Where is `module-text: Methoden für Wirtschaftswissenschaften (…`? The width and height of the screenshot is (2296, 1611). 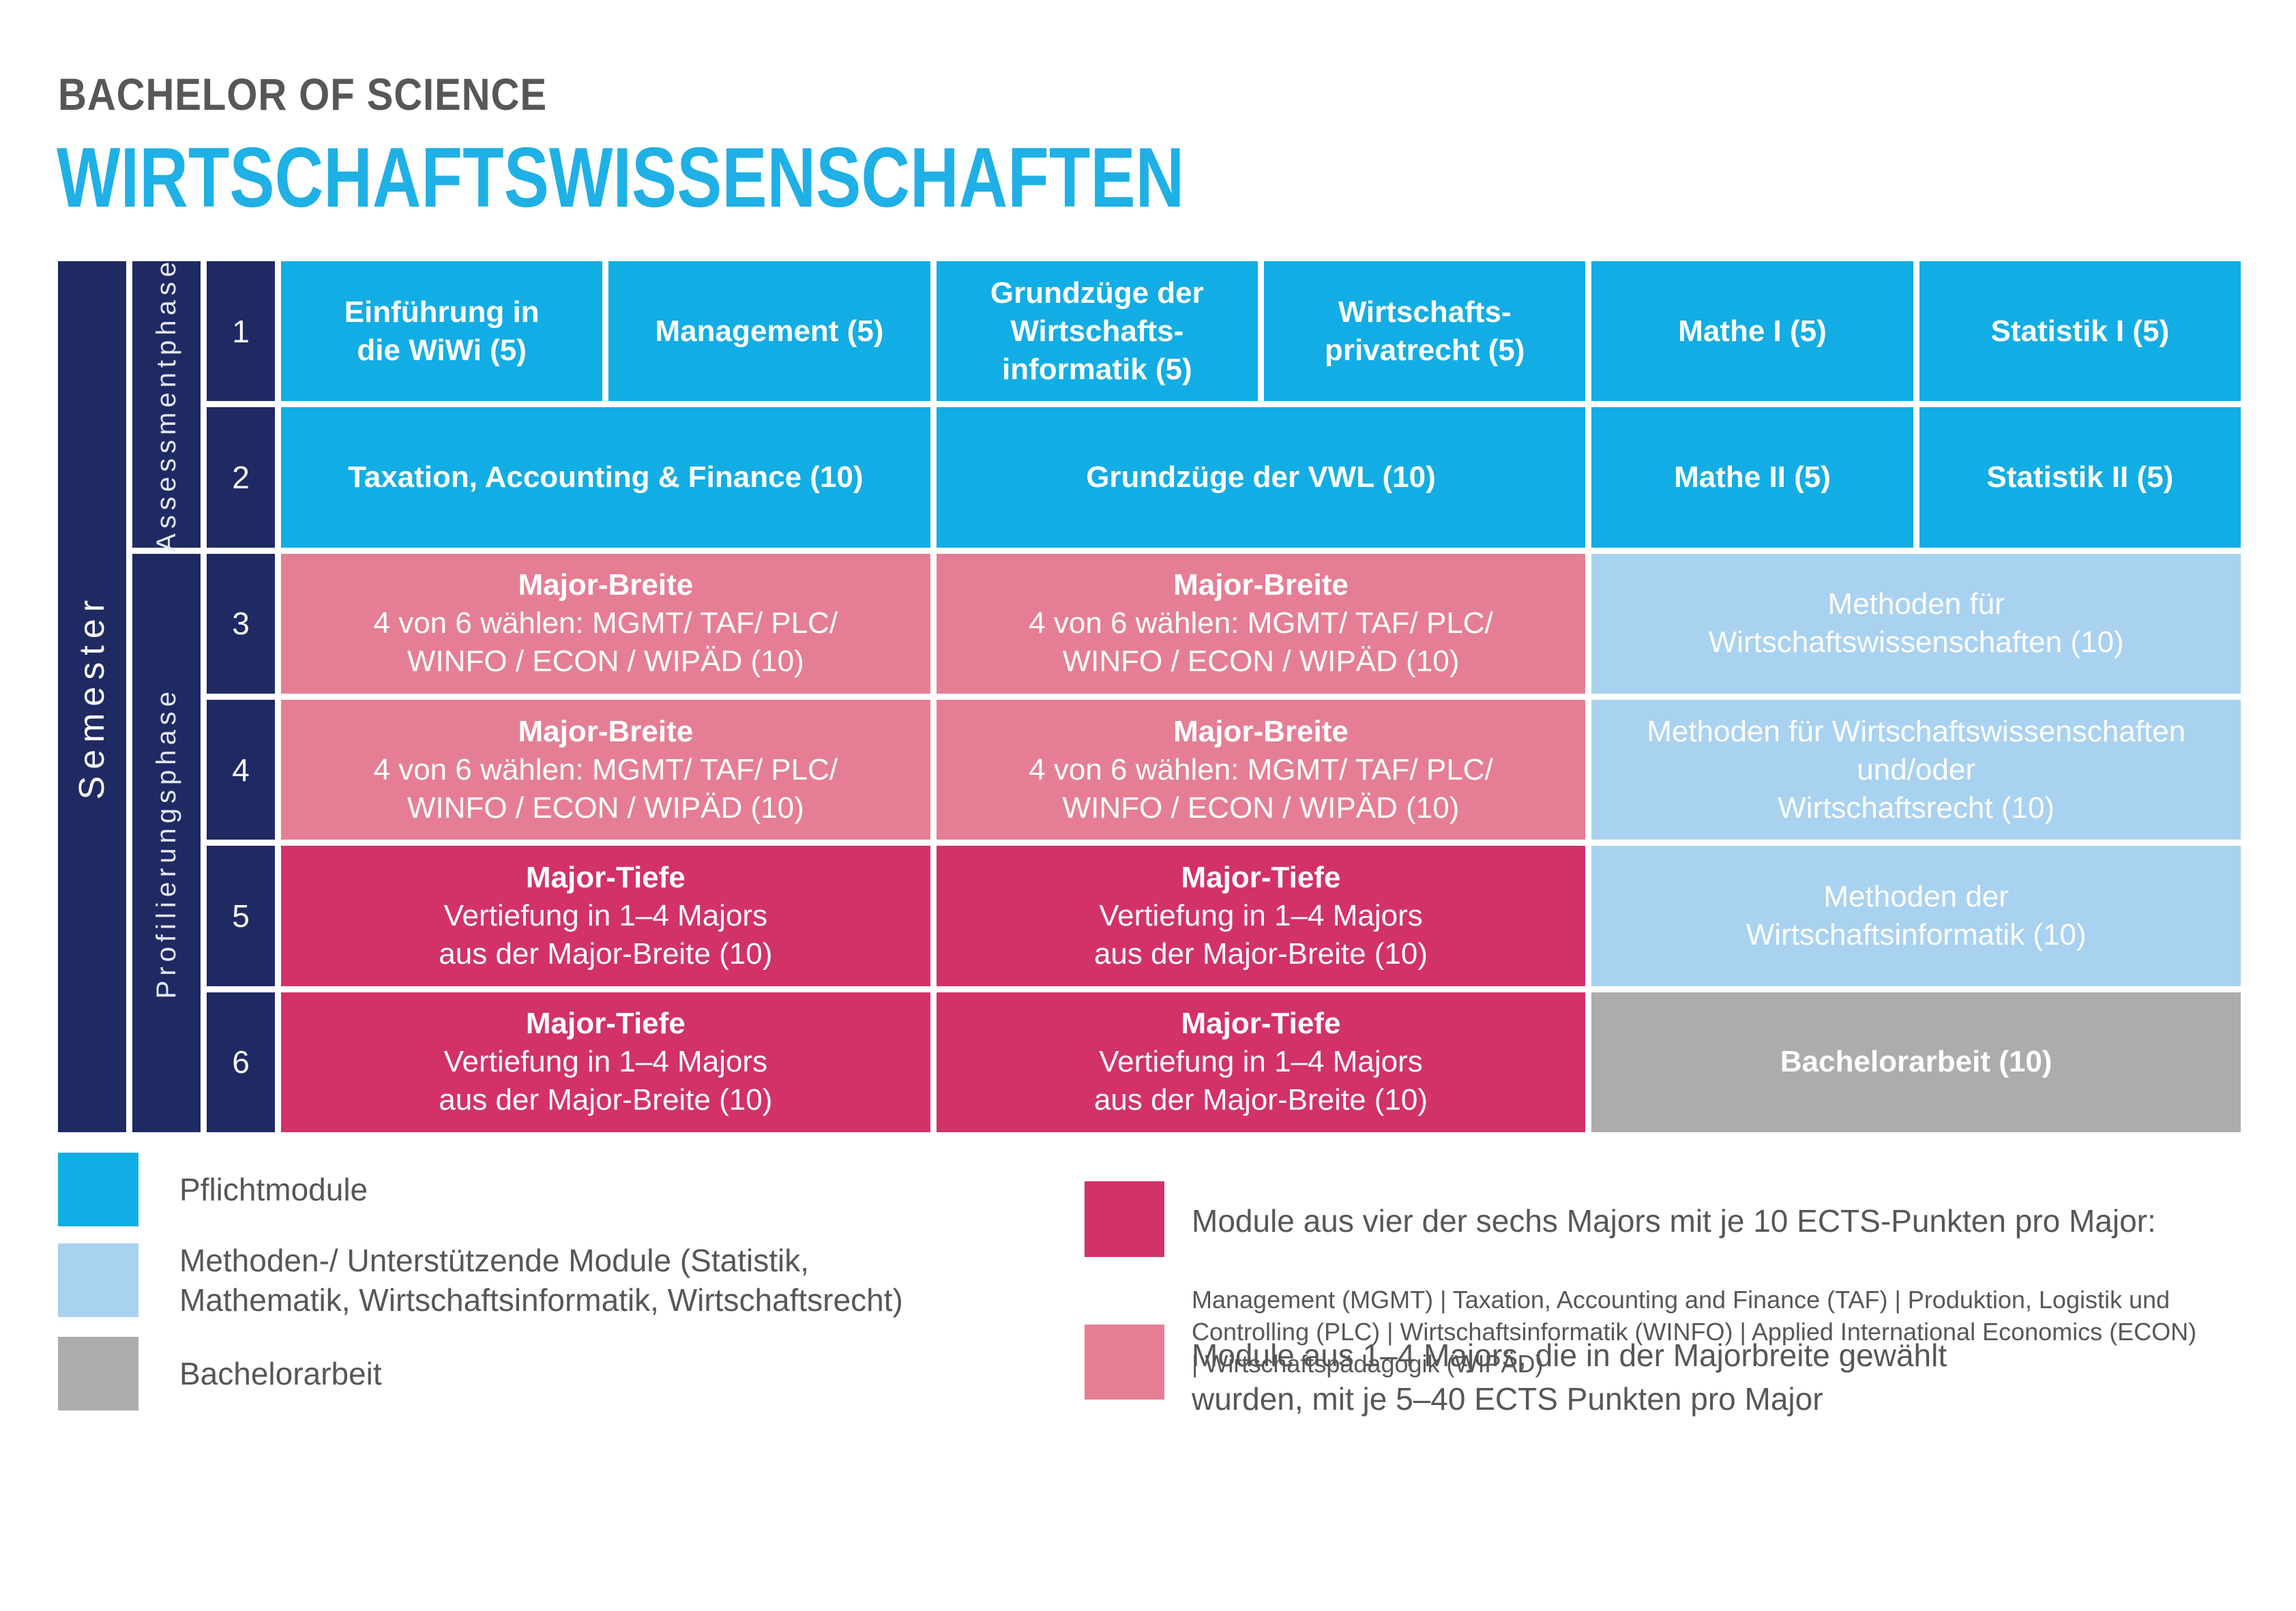 module-text: Methoden für Wirtschaftswissenschaften (… is located at coordinates (1916, 623).